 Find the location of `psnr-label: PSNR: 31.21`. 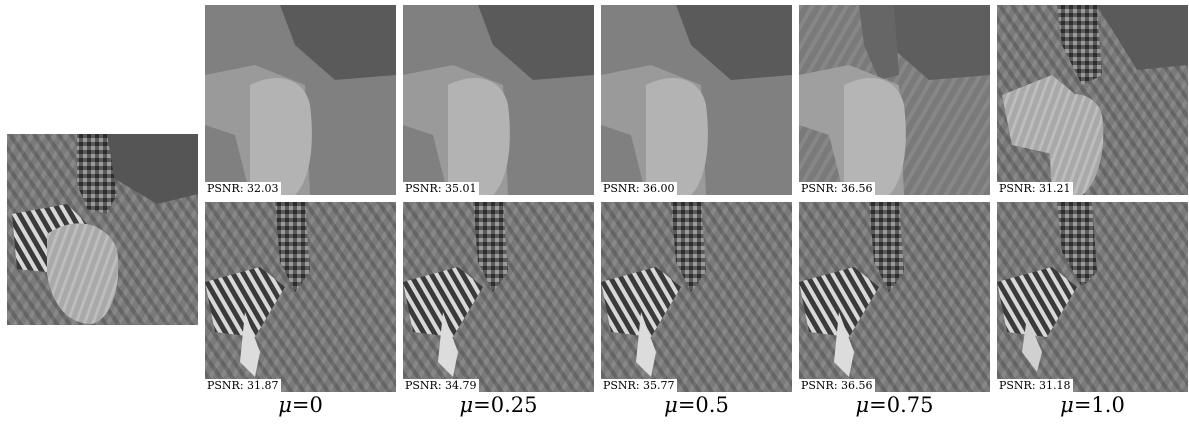

psnr-label: PSNR: 31.21 is located at coordinates (1035, 188).